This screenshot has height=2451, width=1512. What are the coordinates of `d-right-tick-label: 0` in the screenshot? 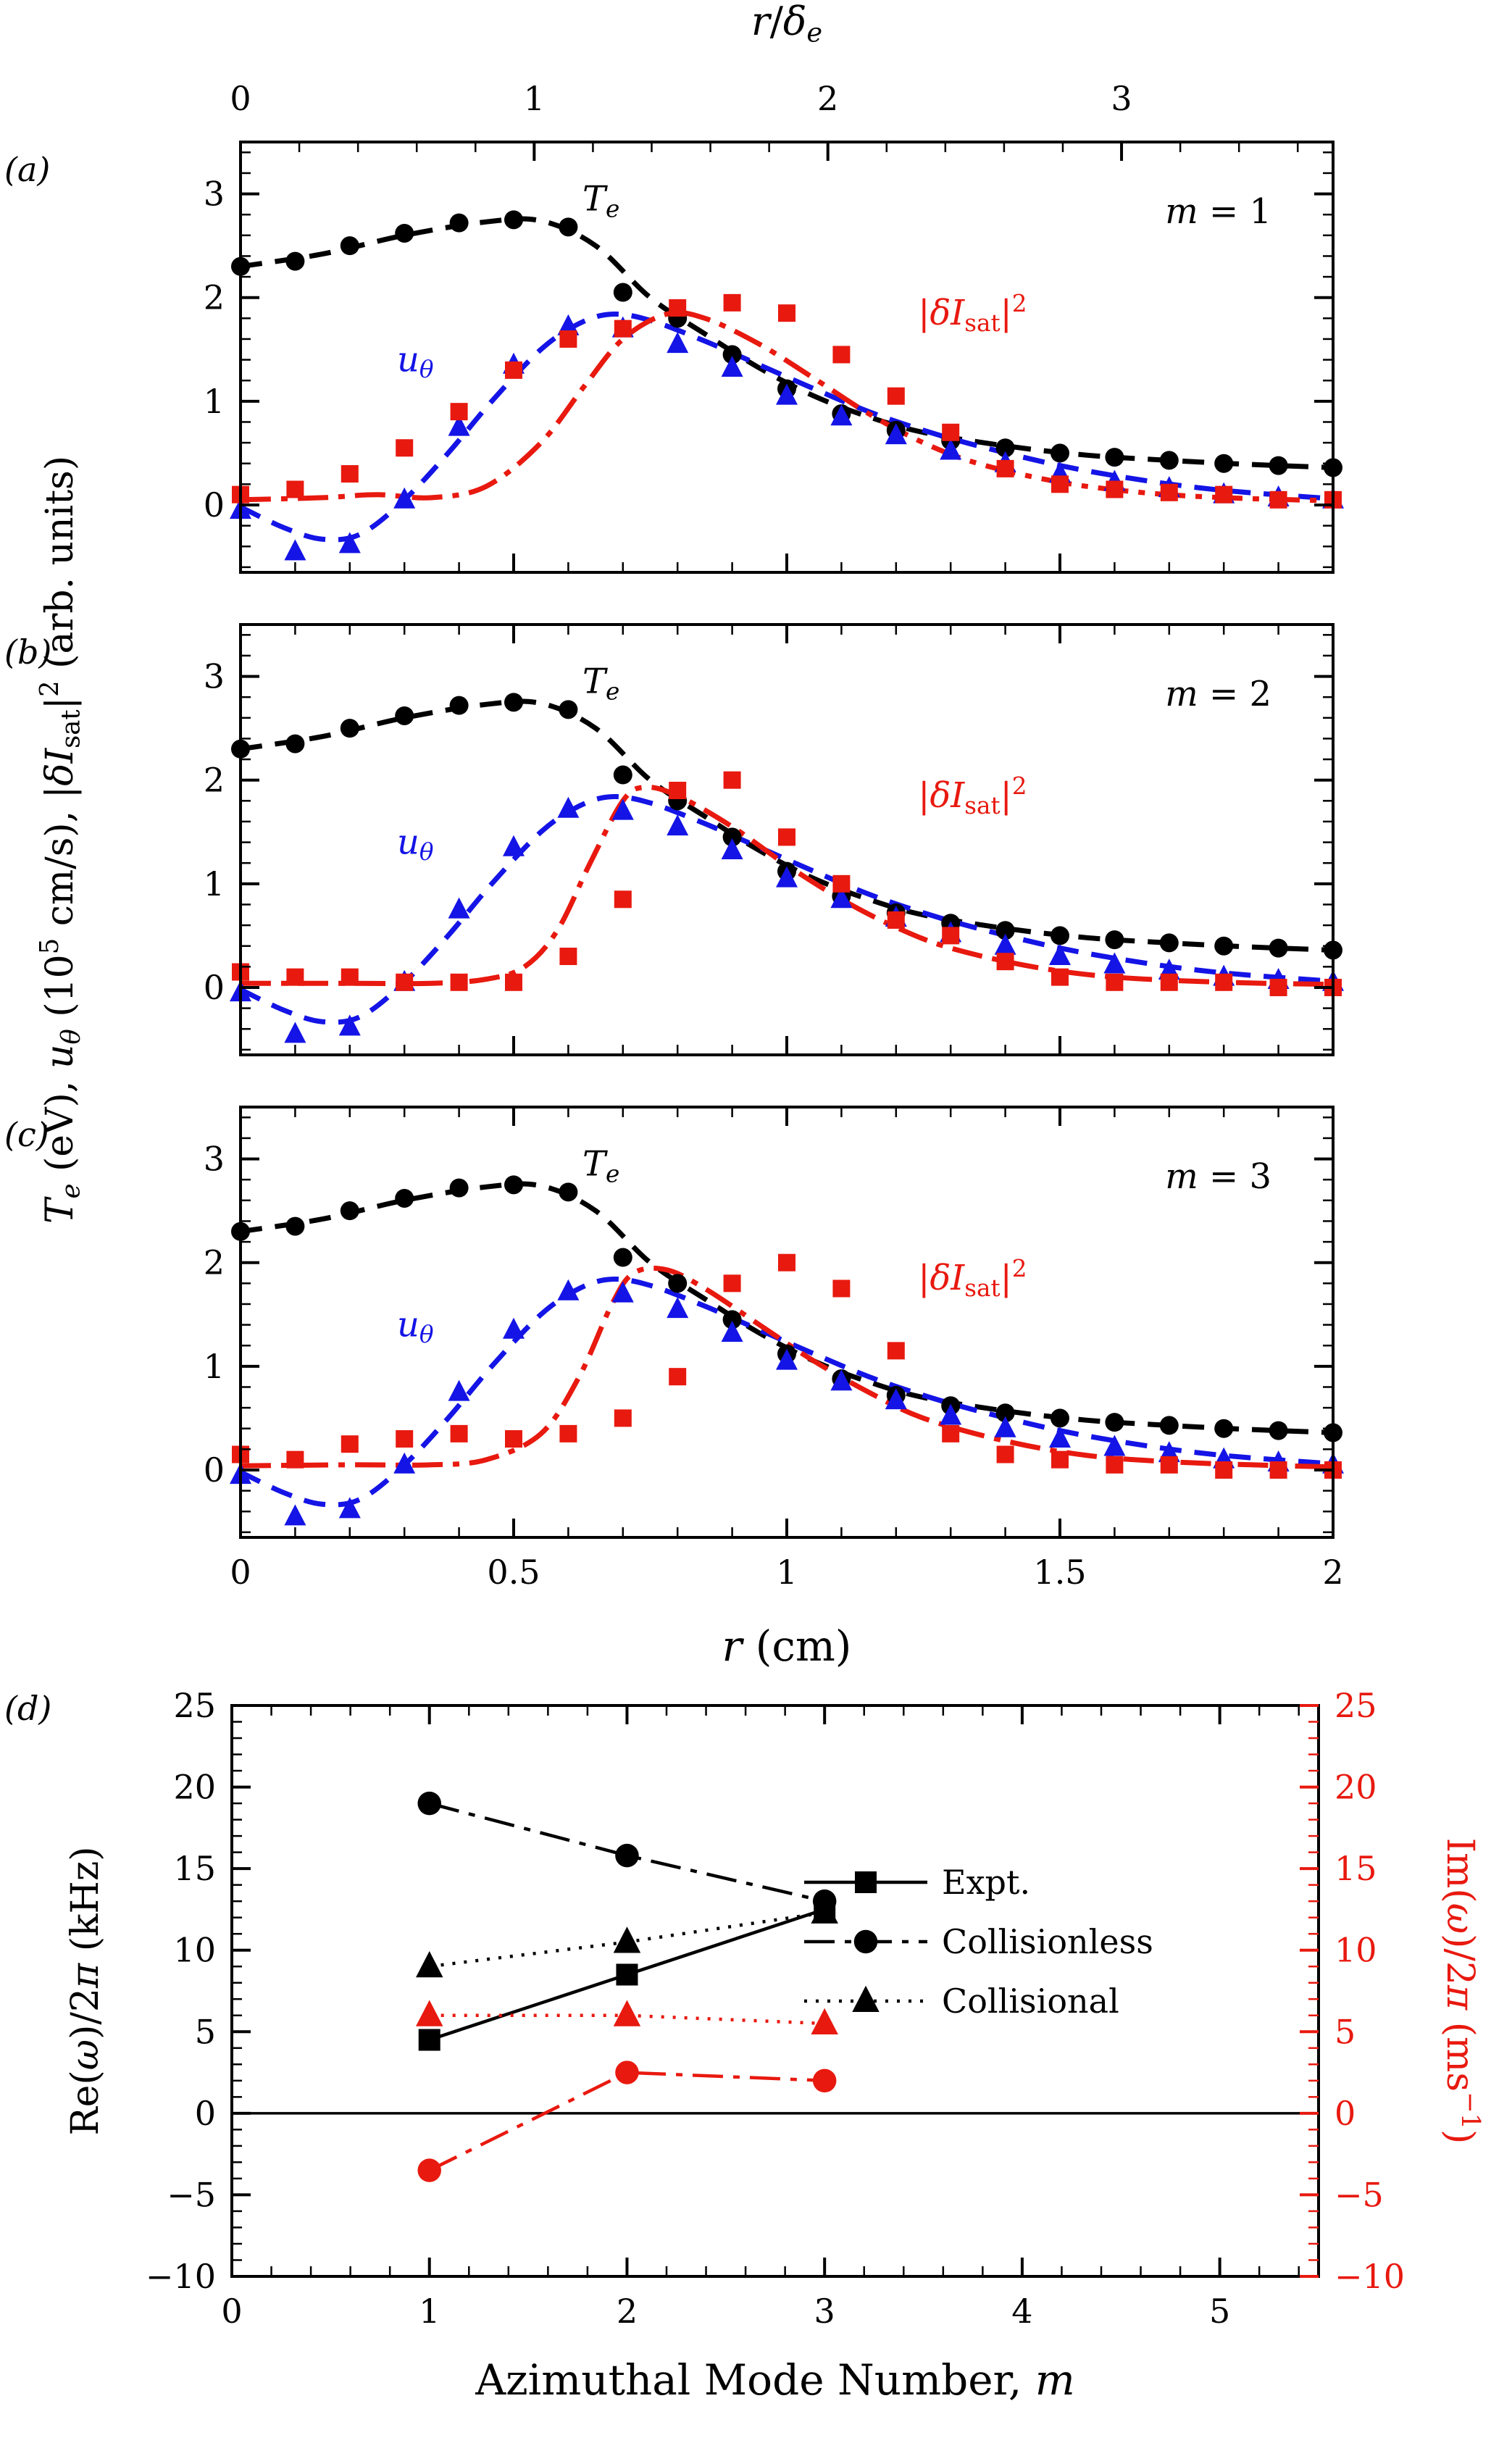 It's located at (1345, 2113).